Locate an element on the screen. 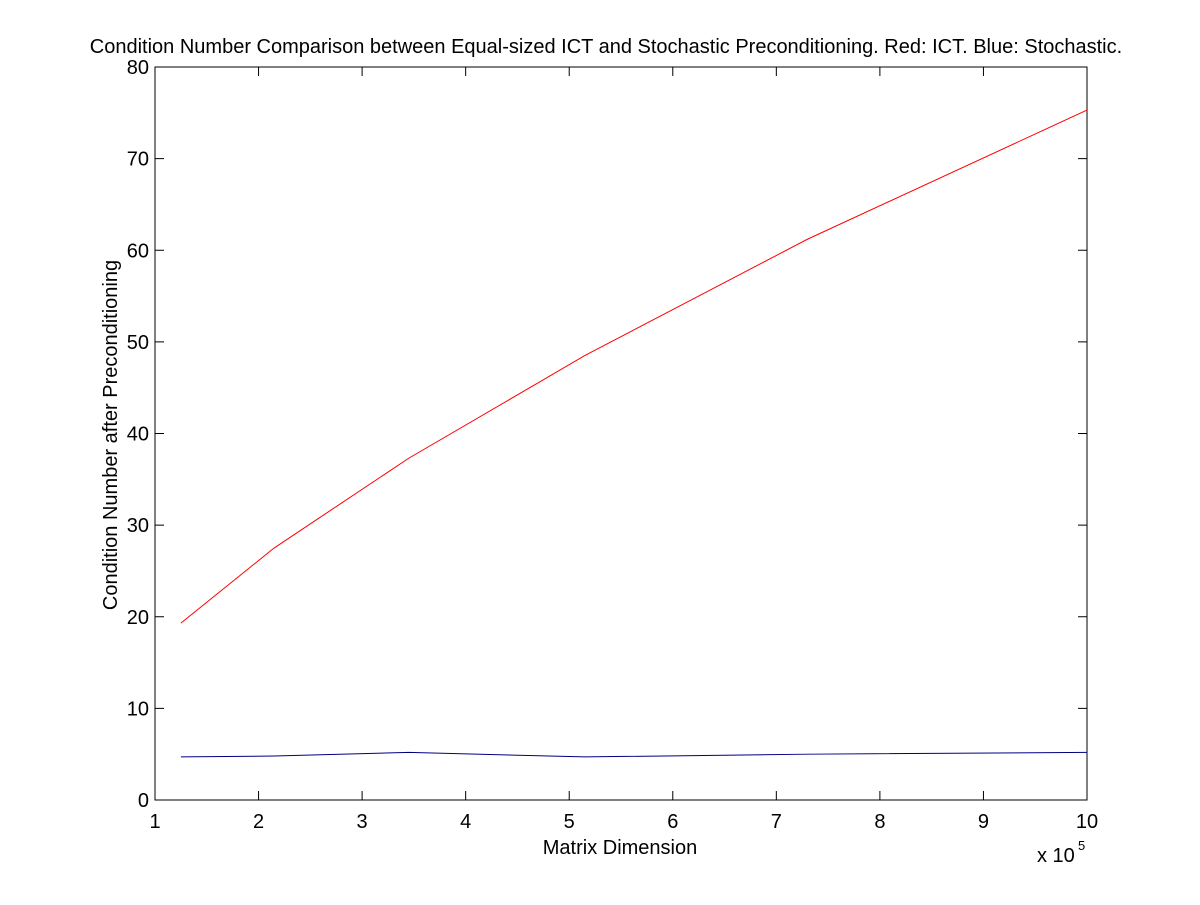  x-tick-label: 8 is located at coordinates (879, 822).